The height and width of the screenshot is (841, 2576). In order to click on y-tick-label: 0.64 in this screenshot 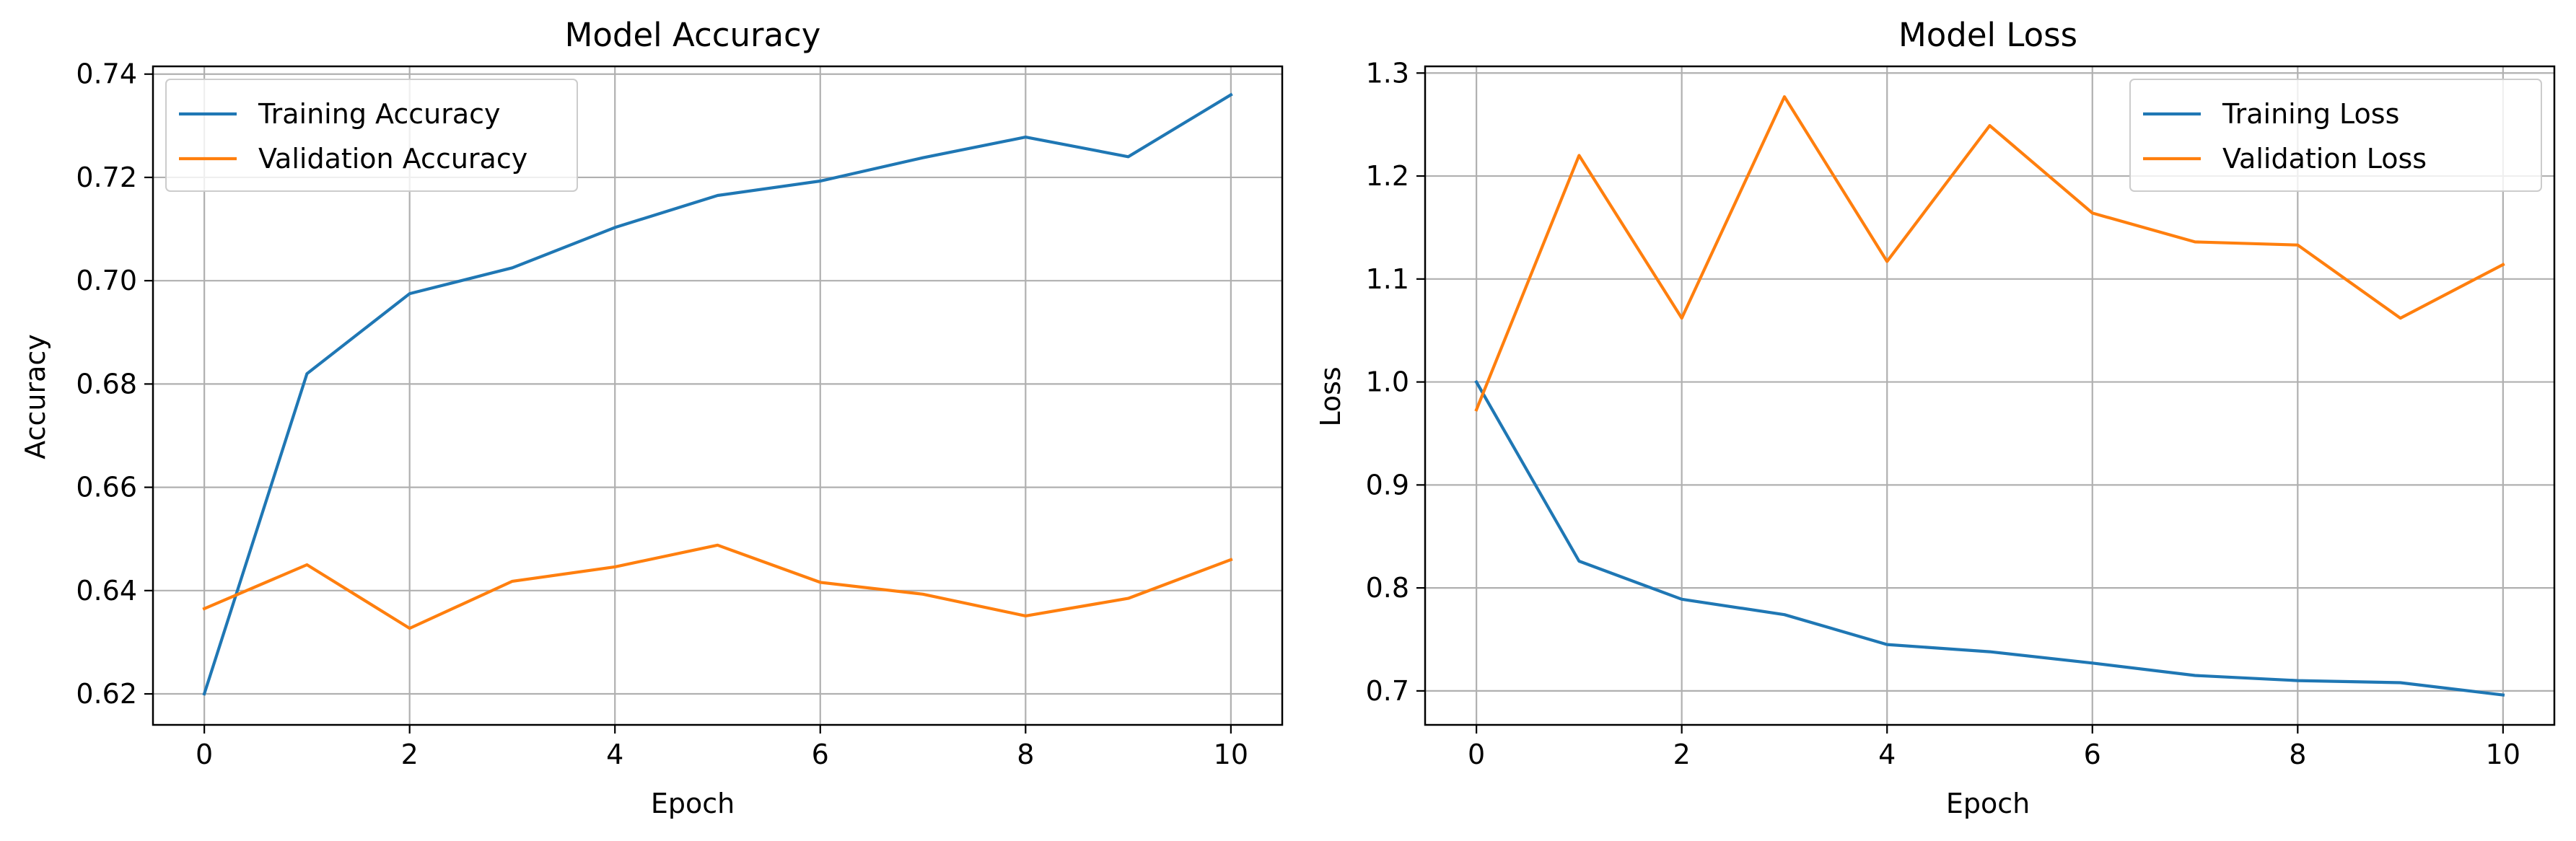, I will do `click(107, 591)`.